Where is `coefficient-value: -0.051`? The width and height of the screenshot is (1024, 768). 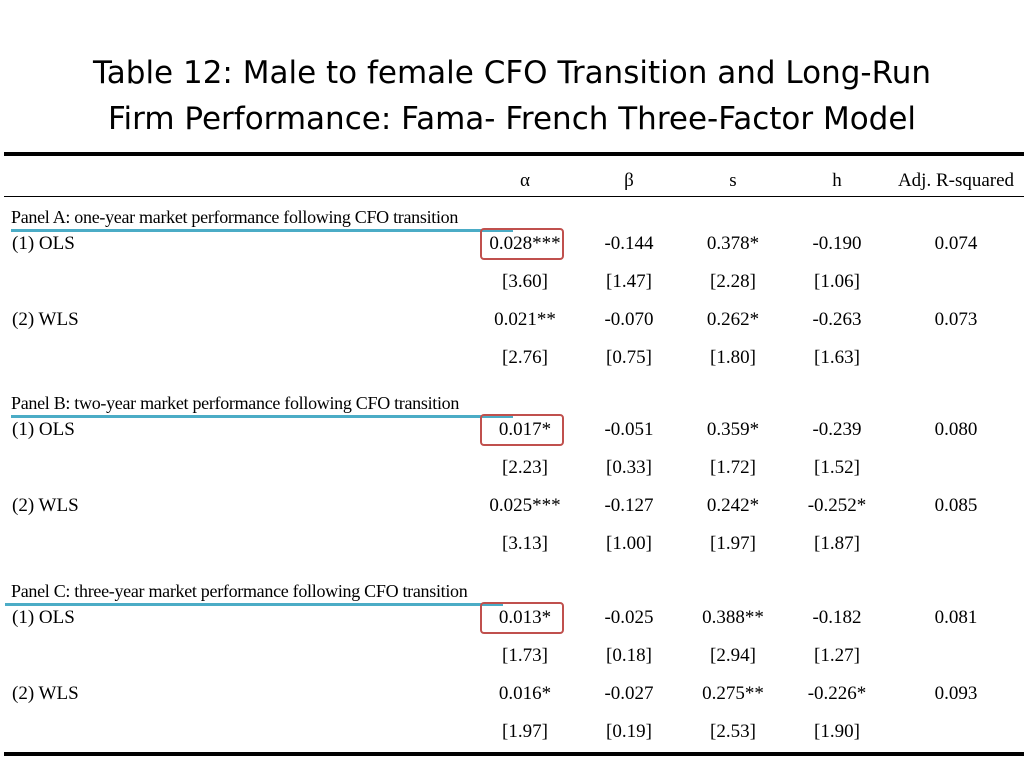
coefficient-value: -0.051 is located at coordinates (629, 429).